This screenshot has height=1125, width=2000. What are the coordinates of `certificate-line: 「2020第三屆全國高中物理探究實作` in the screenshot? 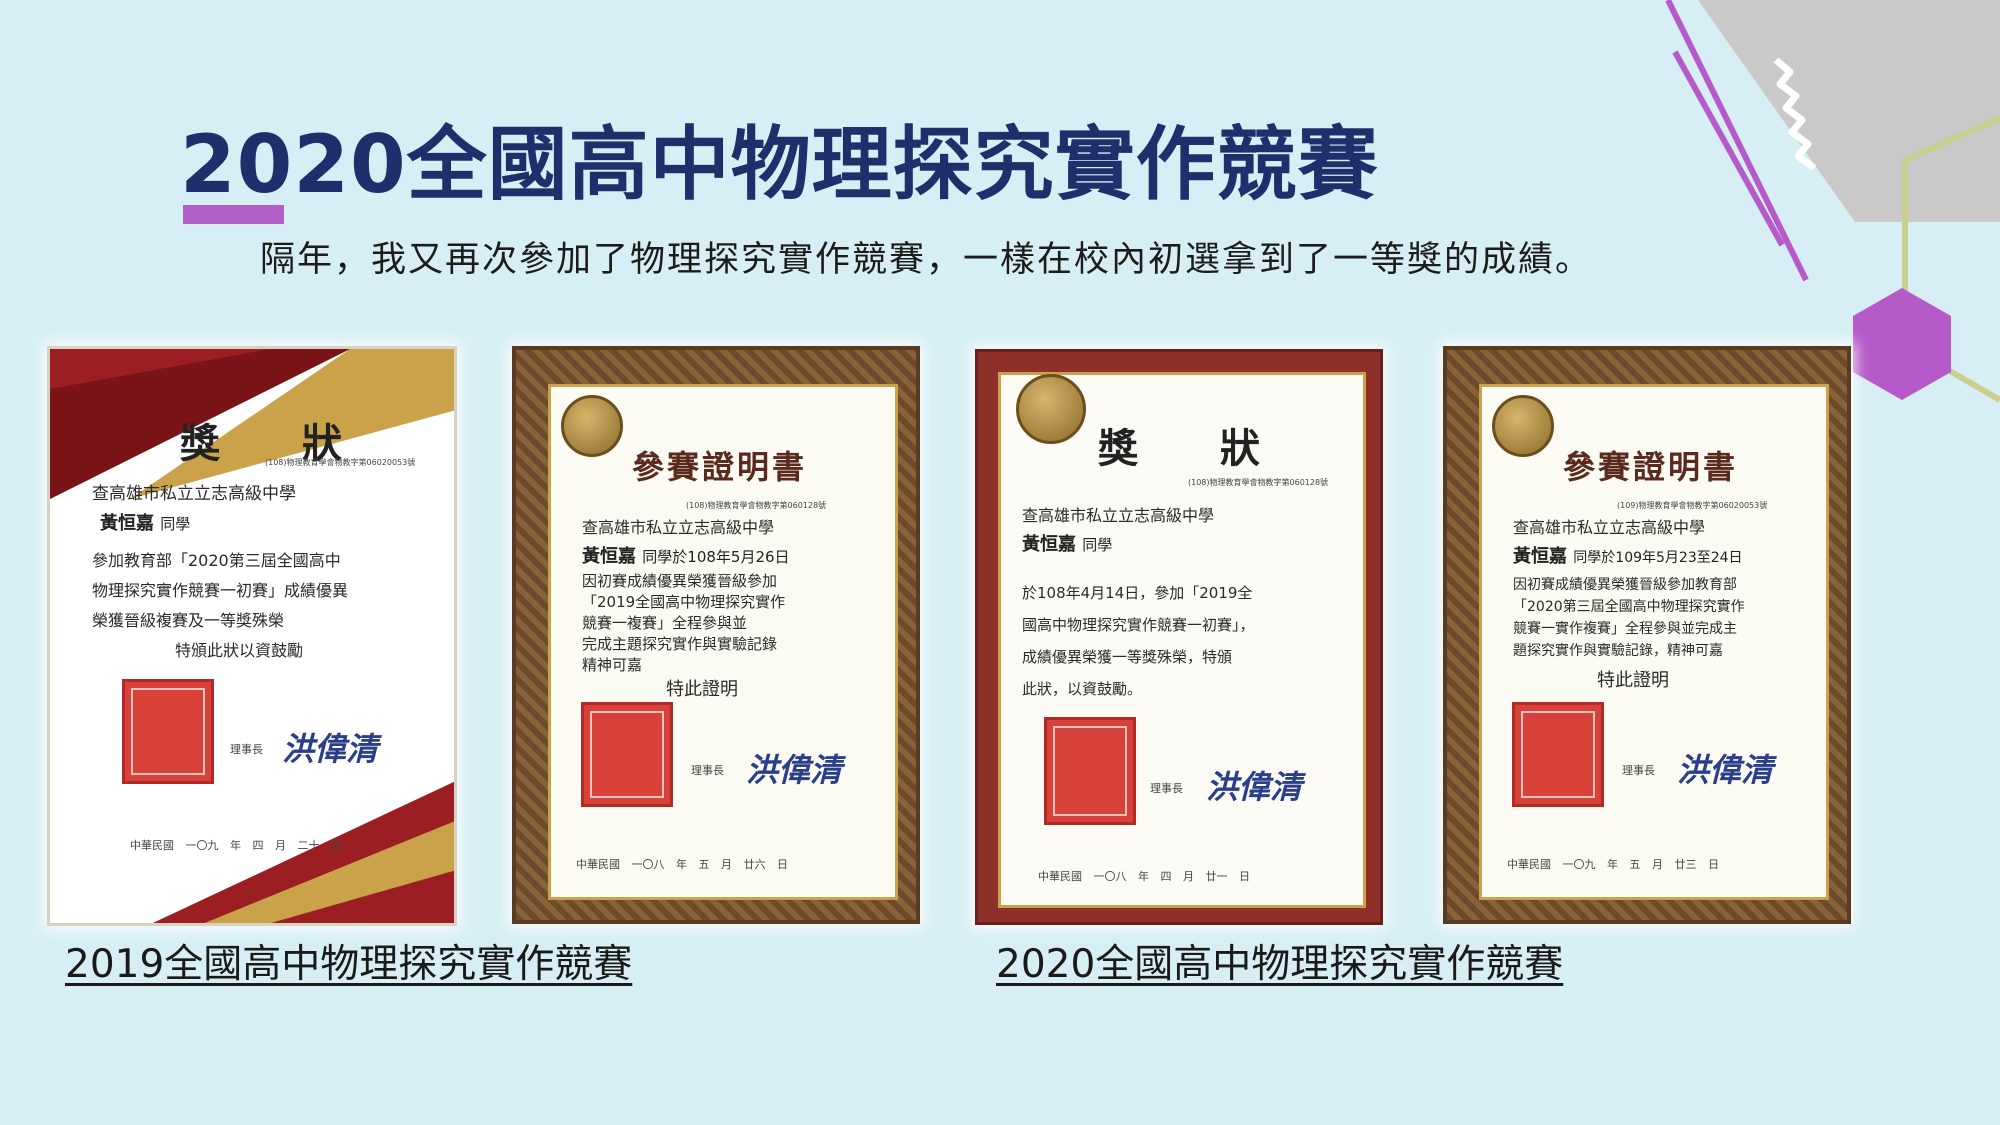 It's located at (1629, 607).